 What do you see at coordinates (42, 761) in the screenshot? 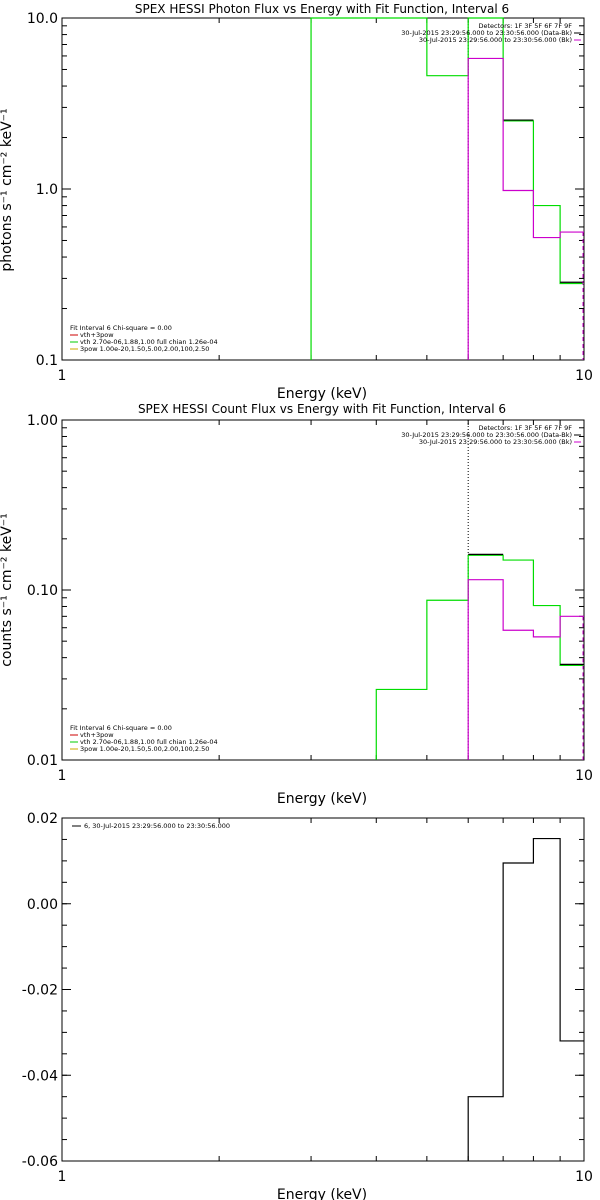
I see `y-tick-label: 0.01` at bounding box center [42, 761].